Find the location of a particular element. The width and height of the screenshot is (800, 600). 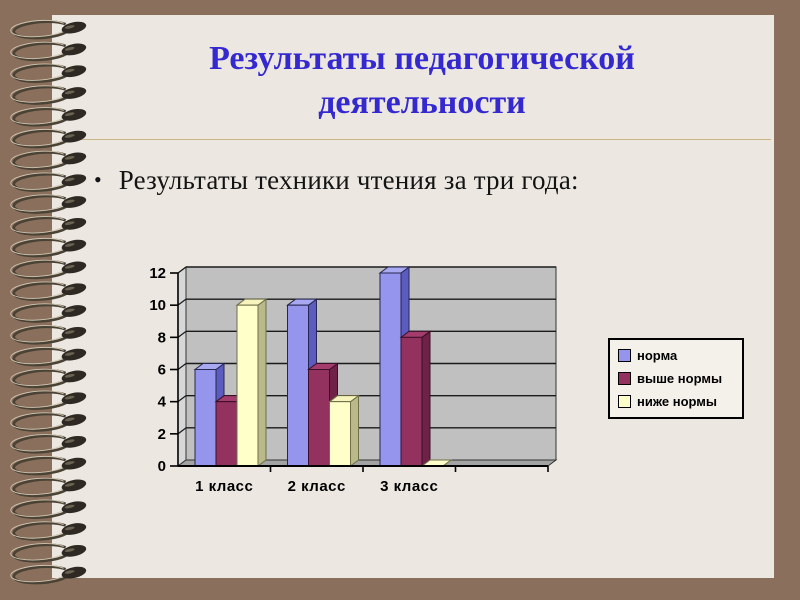

y-axis-label: 12 is located at coordinates (157, 273).